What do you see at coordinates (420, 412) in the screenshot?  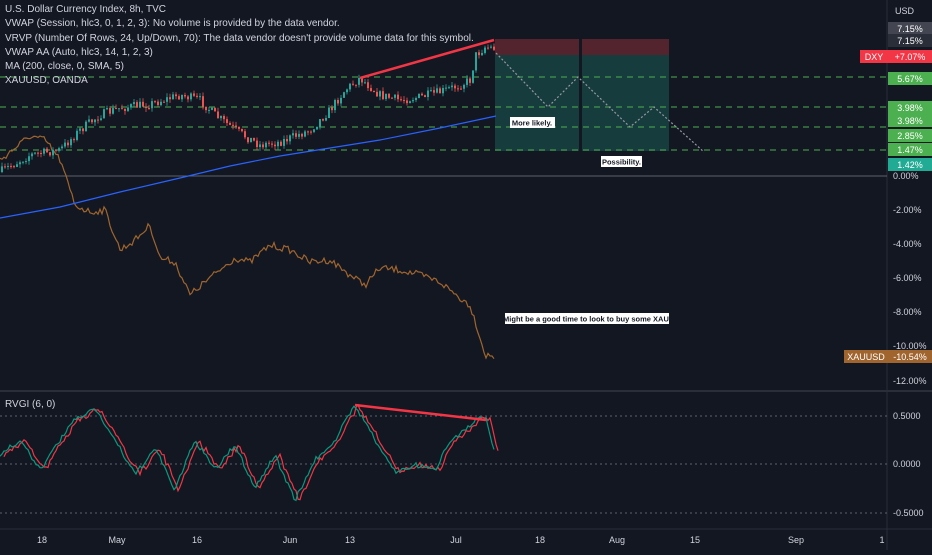 I see `trendline-rvgi` at bounding box center [420, 412].